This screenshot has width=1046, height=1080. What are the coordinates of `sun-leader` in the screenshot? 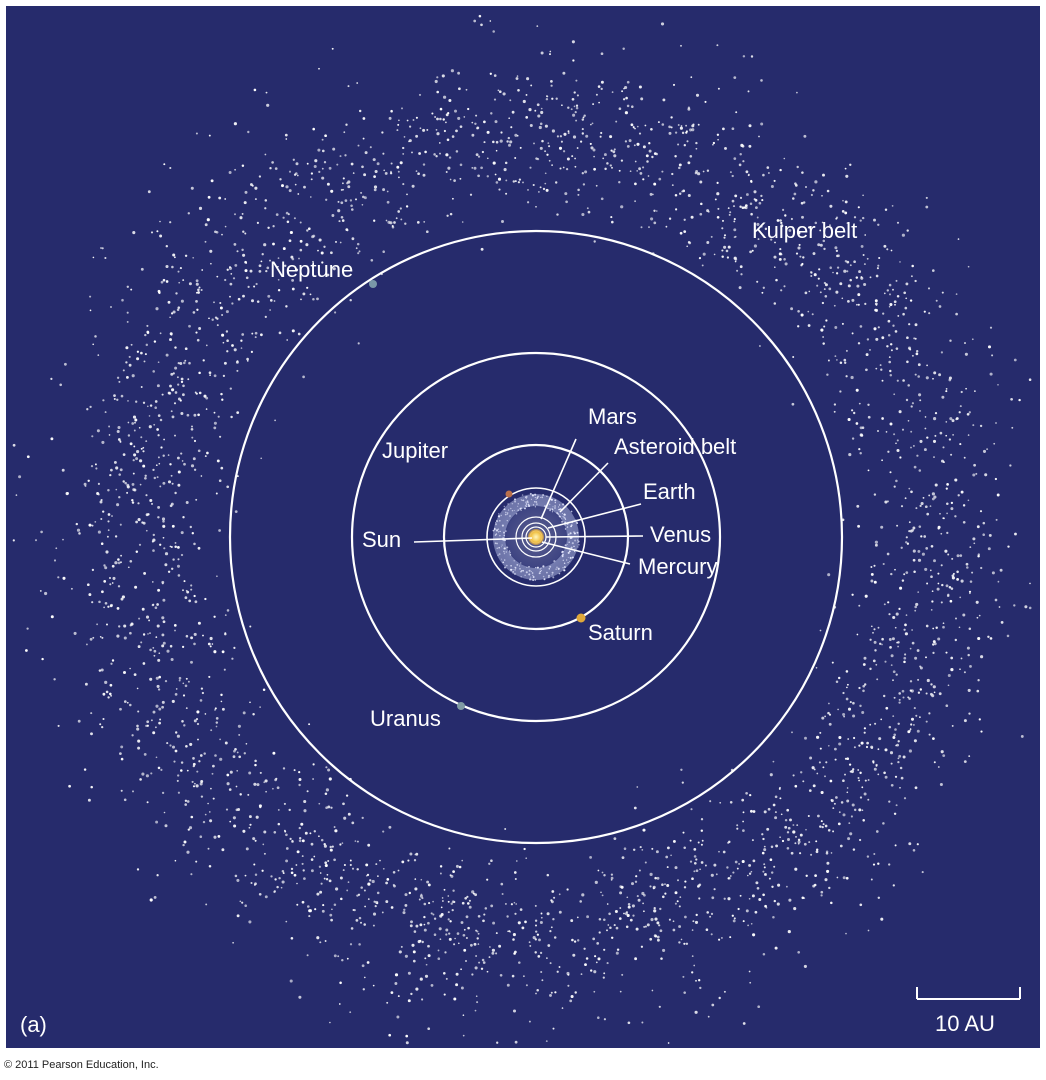 It's located at (473, 540).